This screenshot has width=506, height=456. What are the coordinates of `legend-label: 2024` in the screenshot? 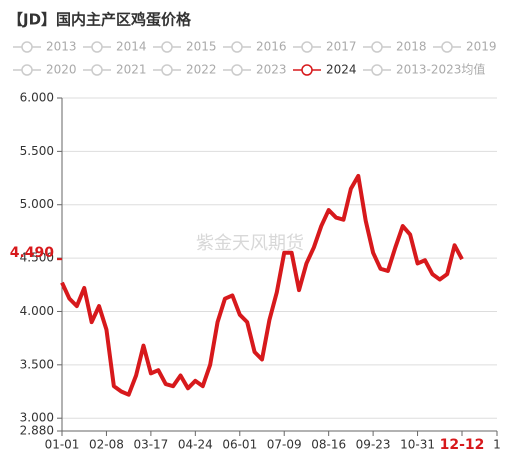 It's located at (341, 70).